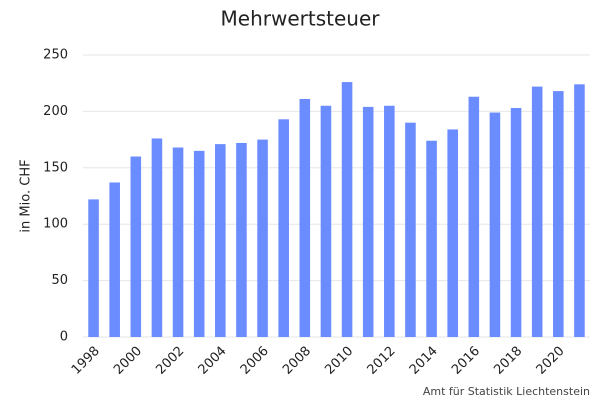 The width and height of the screenshot is (600, 400). I want to click on x-tick-label: 2010, so click(339, 361).